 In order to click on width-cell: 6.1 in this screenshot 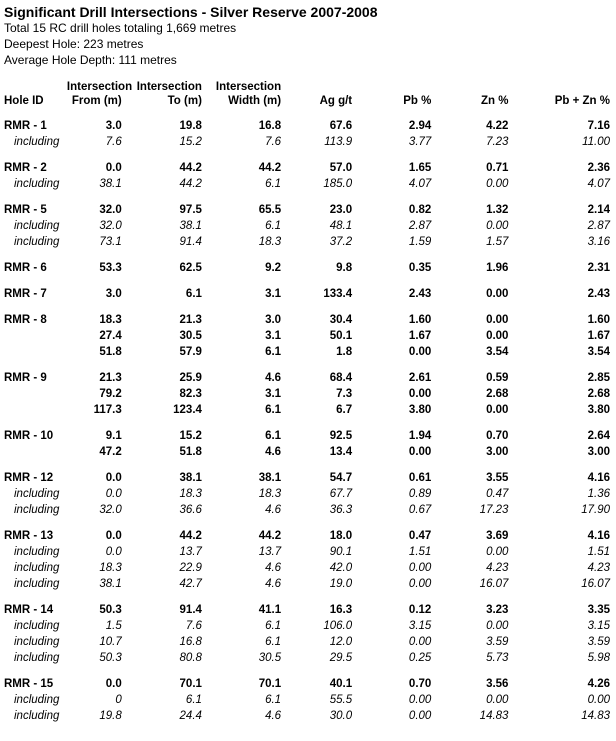, I will do `click(273, 410)`.